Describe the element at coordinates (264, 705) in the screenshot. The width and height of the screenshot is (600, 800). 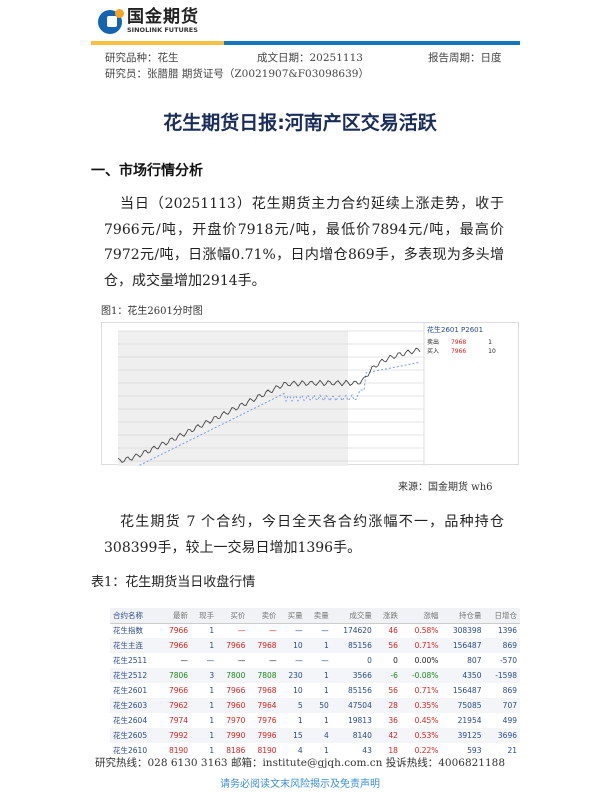
I see `table-cell: 7964` at that location.